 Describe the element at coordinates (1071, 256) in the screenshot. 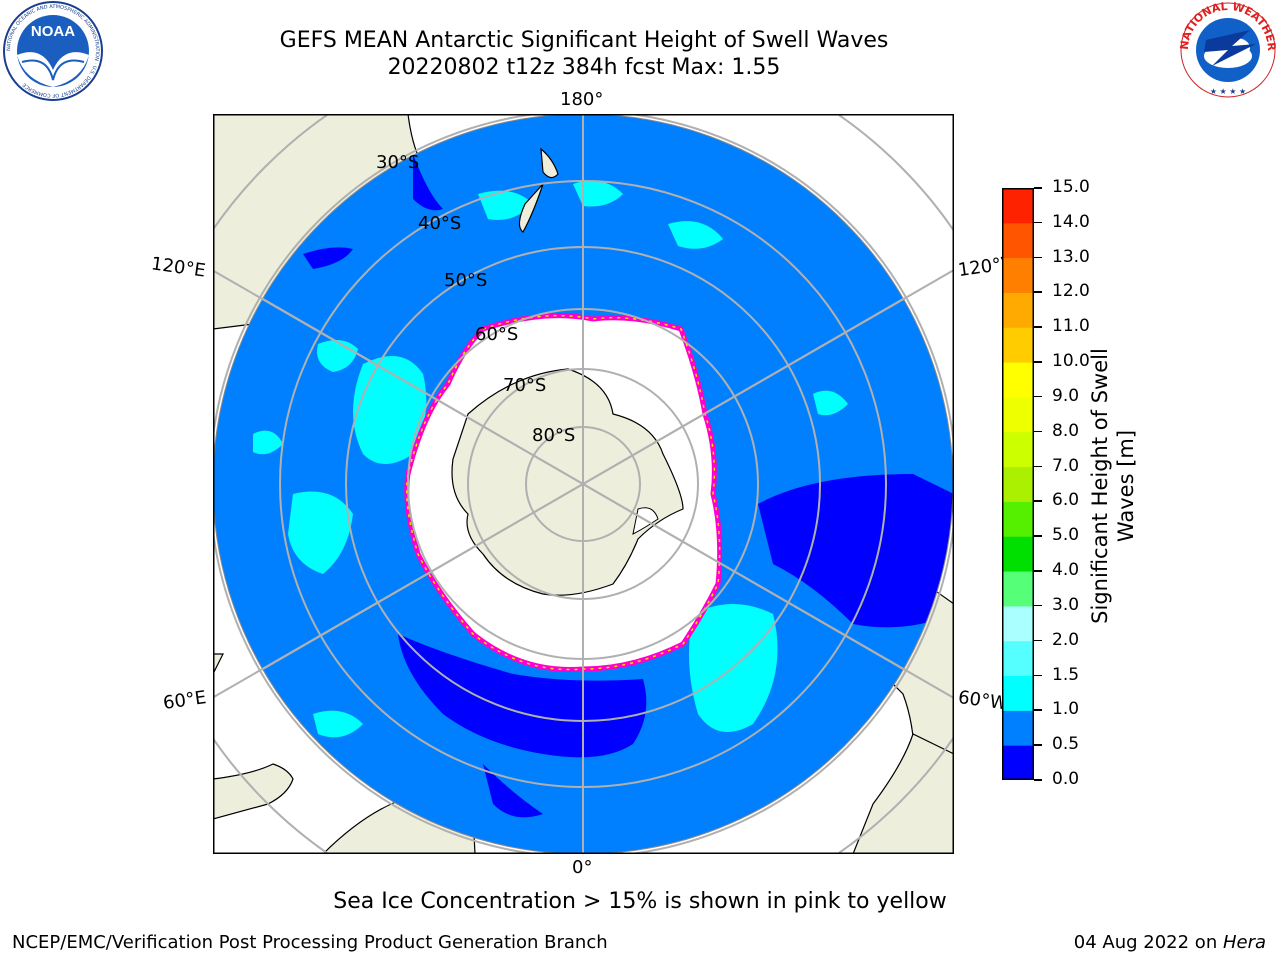

I see `colorbar-tick-label: 13.0` at that location.